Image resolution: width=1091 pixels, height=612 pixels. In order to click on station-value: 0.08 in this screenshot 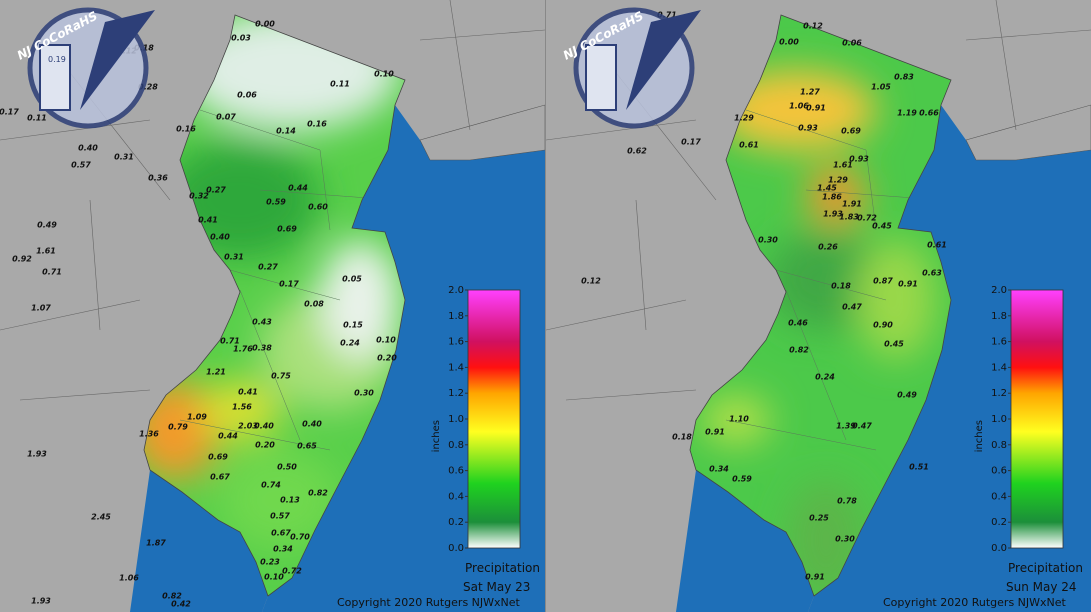, I will do `click(314, 304)`.